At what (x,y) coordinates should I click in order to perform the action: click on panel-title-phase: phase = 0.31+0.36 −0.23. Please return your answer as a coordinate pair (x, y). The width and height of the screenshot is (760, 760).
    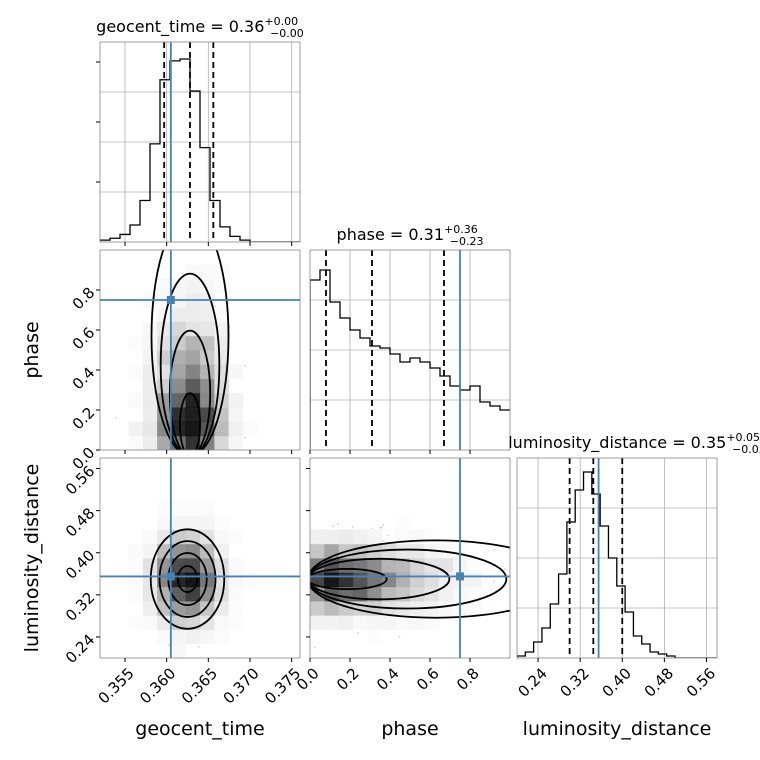
    Looking at the image, I should click on (410, 235).